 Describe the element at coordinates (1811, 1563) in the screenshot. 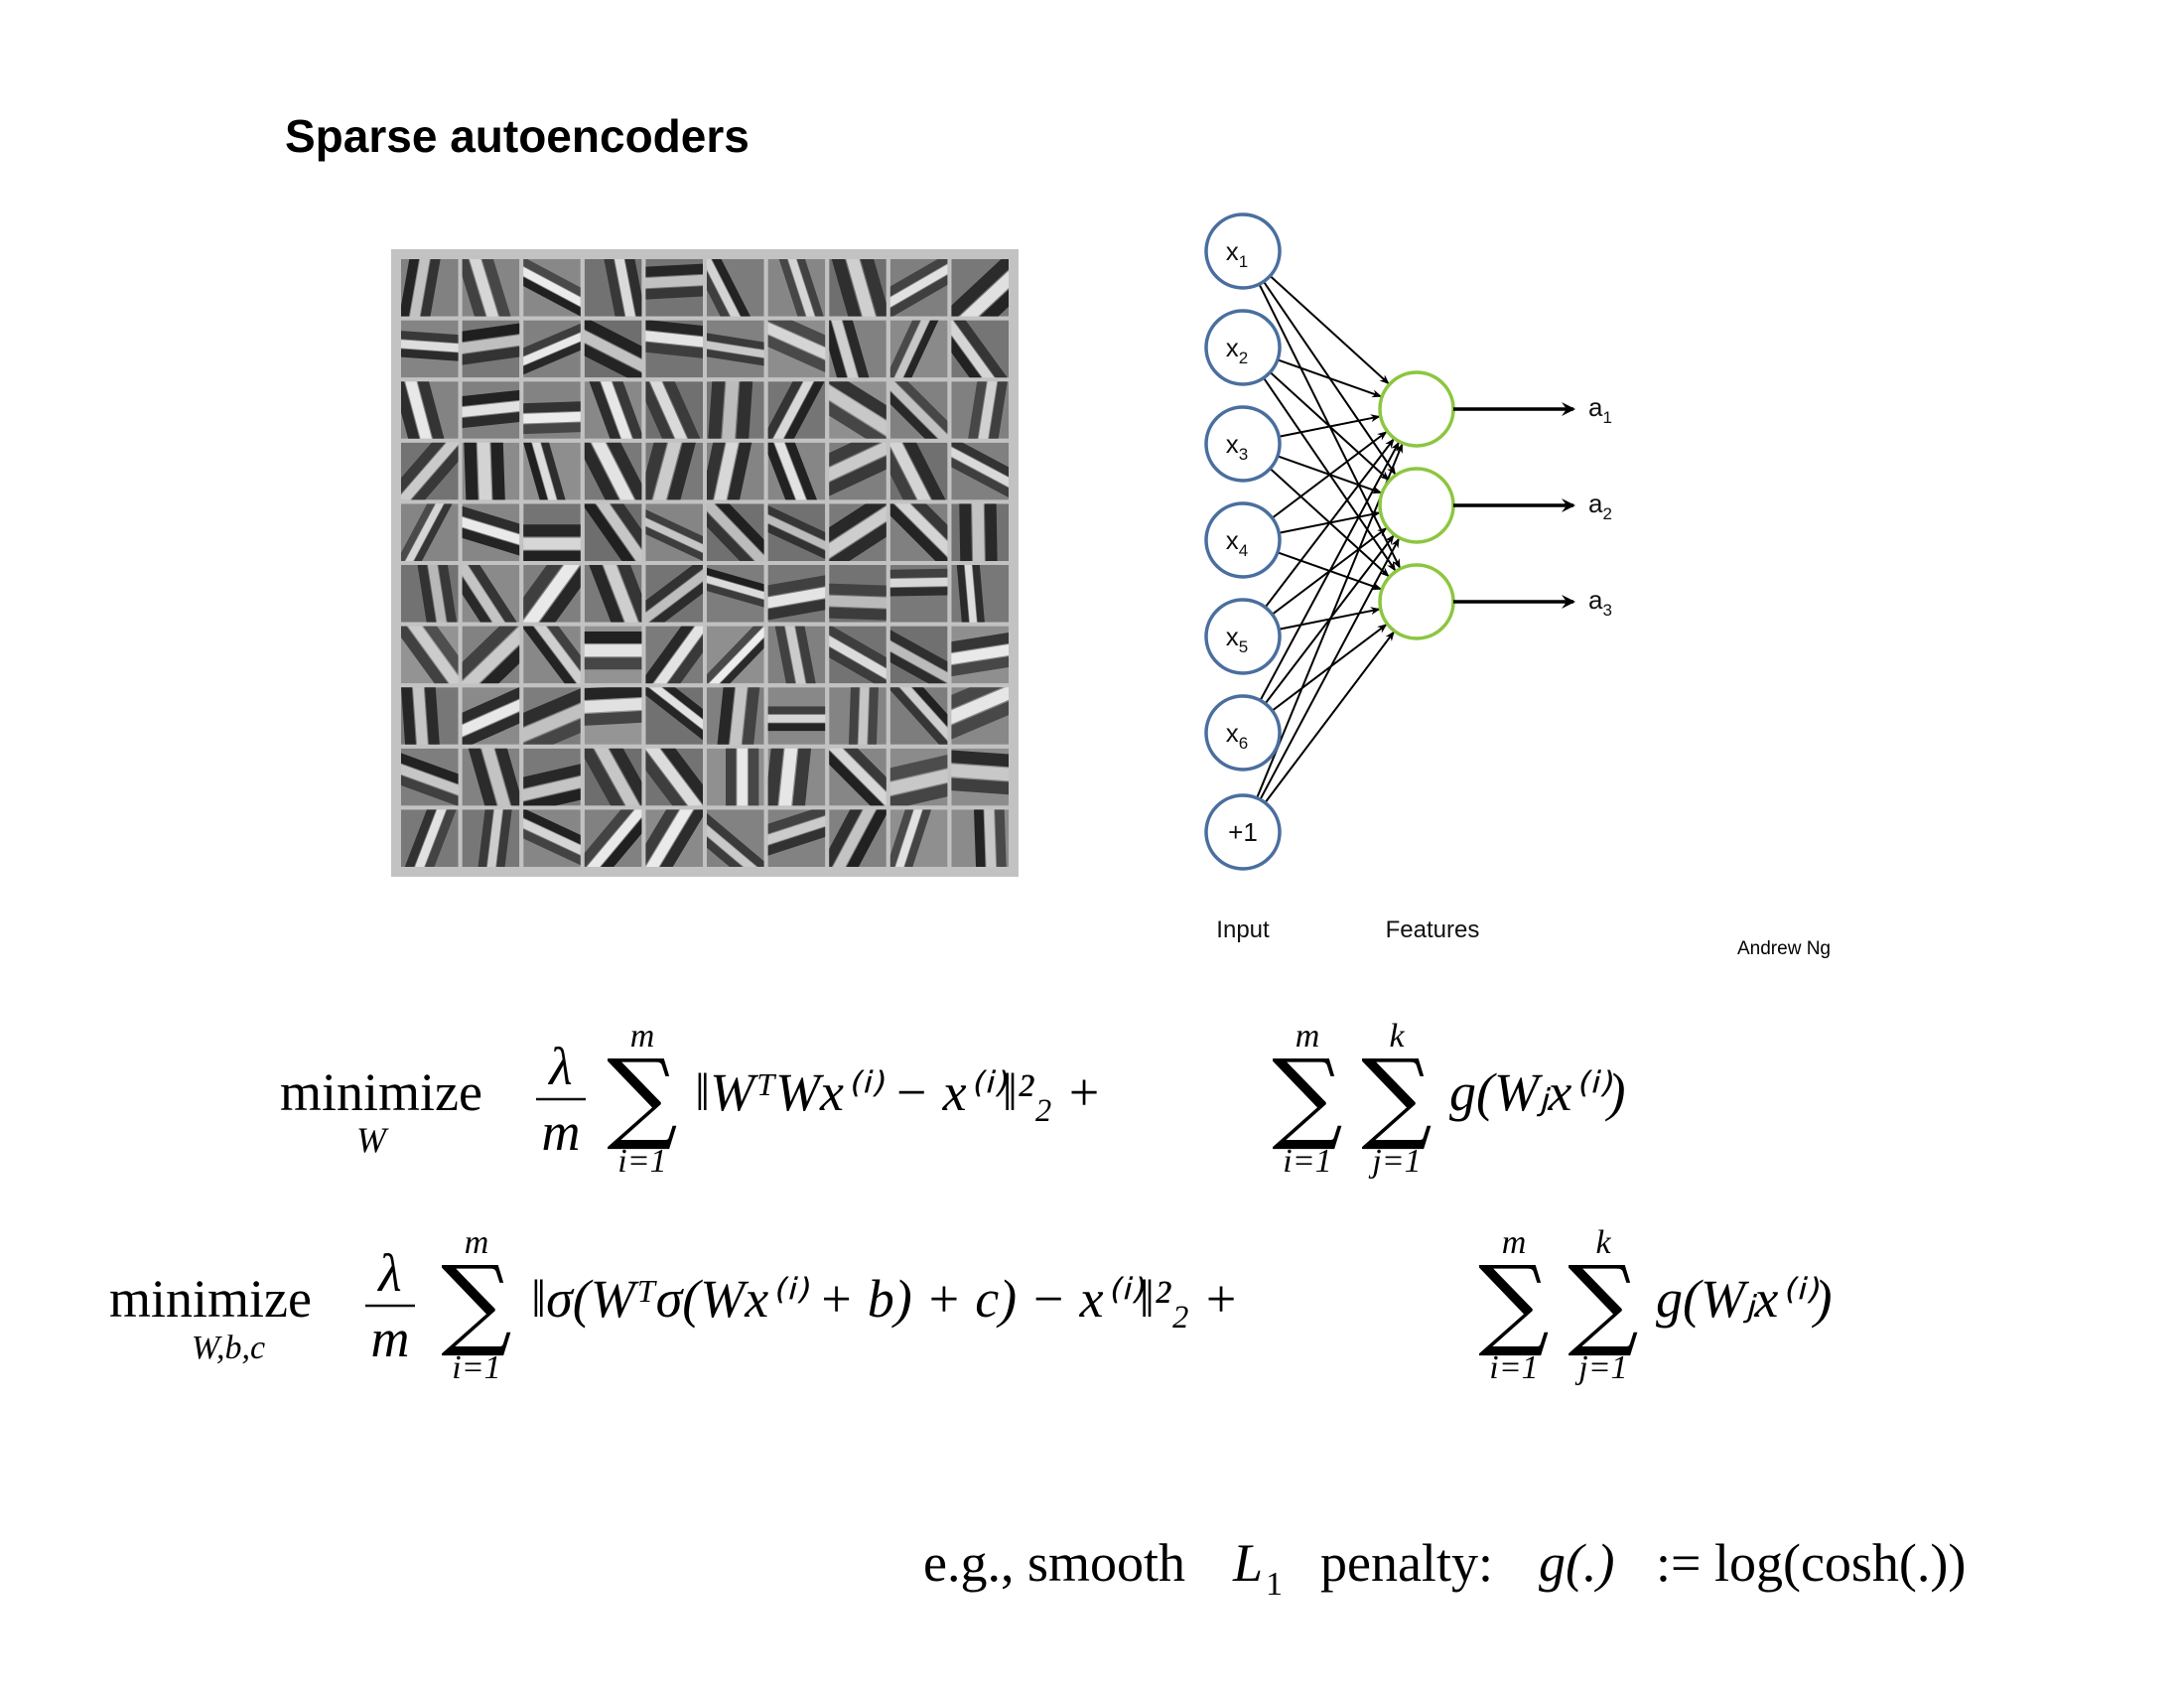

I see `note-def: := log(cosh(.))` at that location.